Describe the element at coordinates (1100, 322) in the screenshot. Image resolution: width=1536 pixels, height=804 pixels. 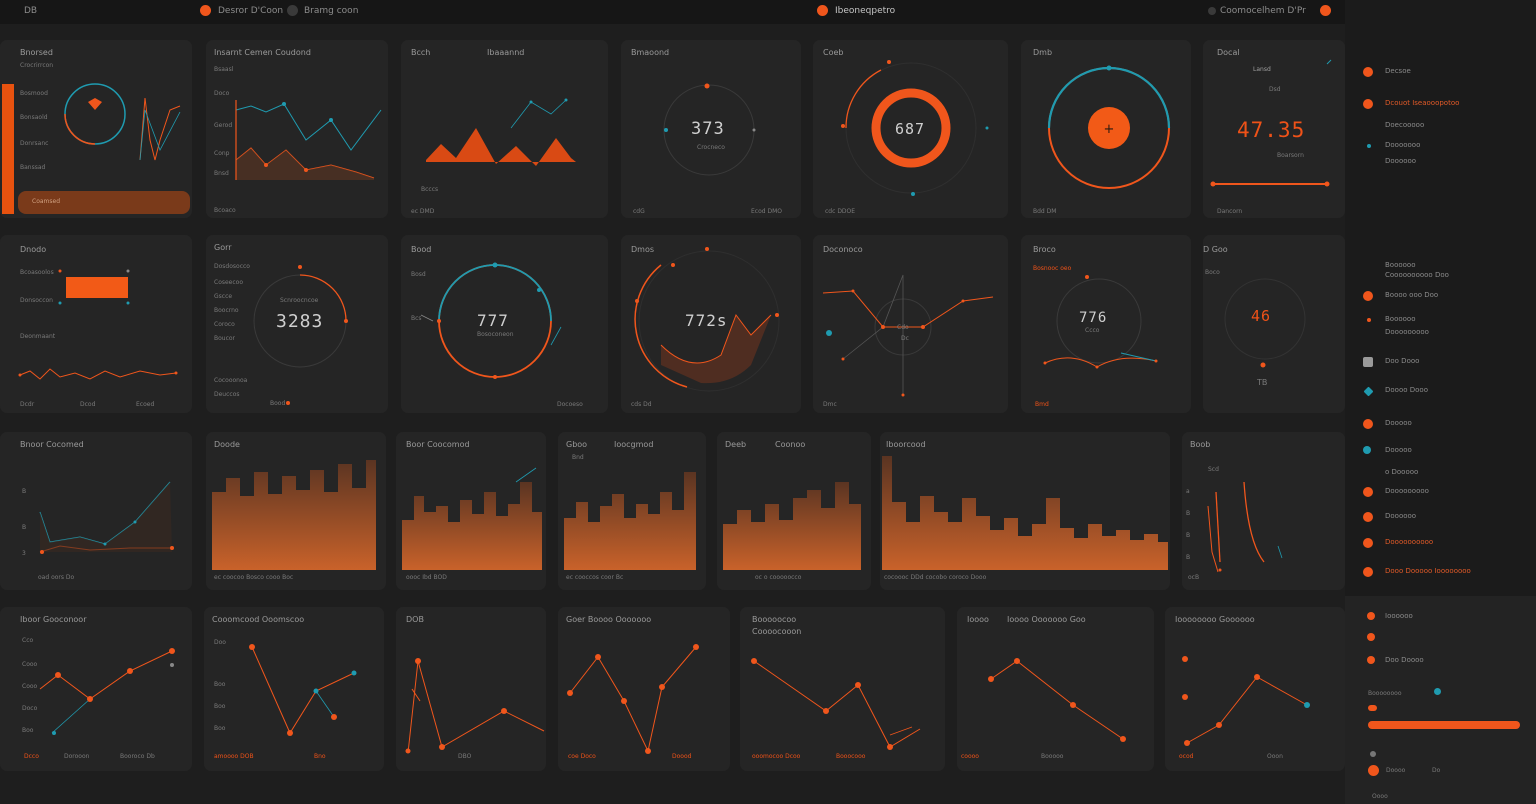
I see `panel-13-gauge` at that location.